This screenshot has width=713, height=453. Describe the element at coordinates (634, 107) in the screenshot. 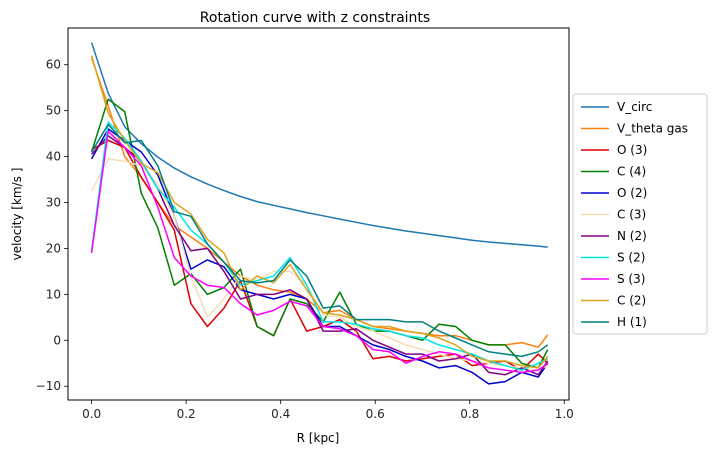

I see `legend-label-0: V_circ` at that location.